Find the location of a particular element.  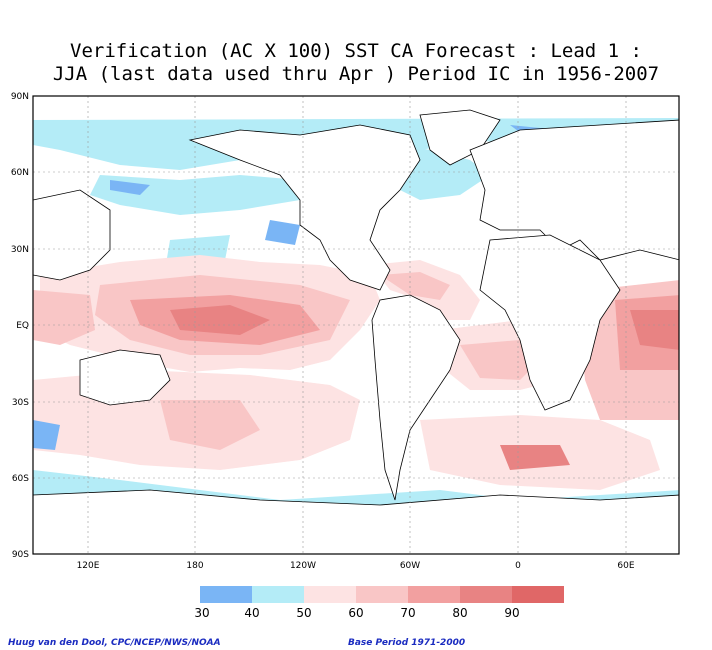

legend-label: 70 is located at coordinates (407, 613).